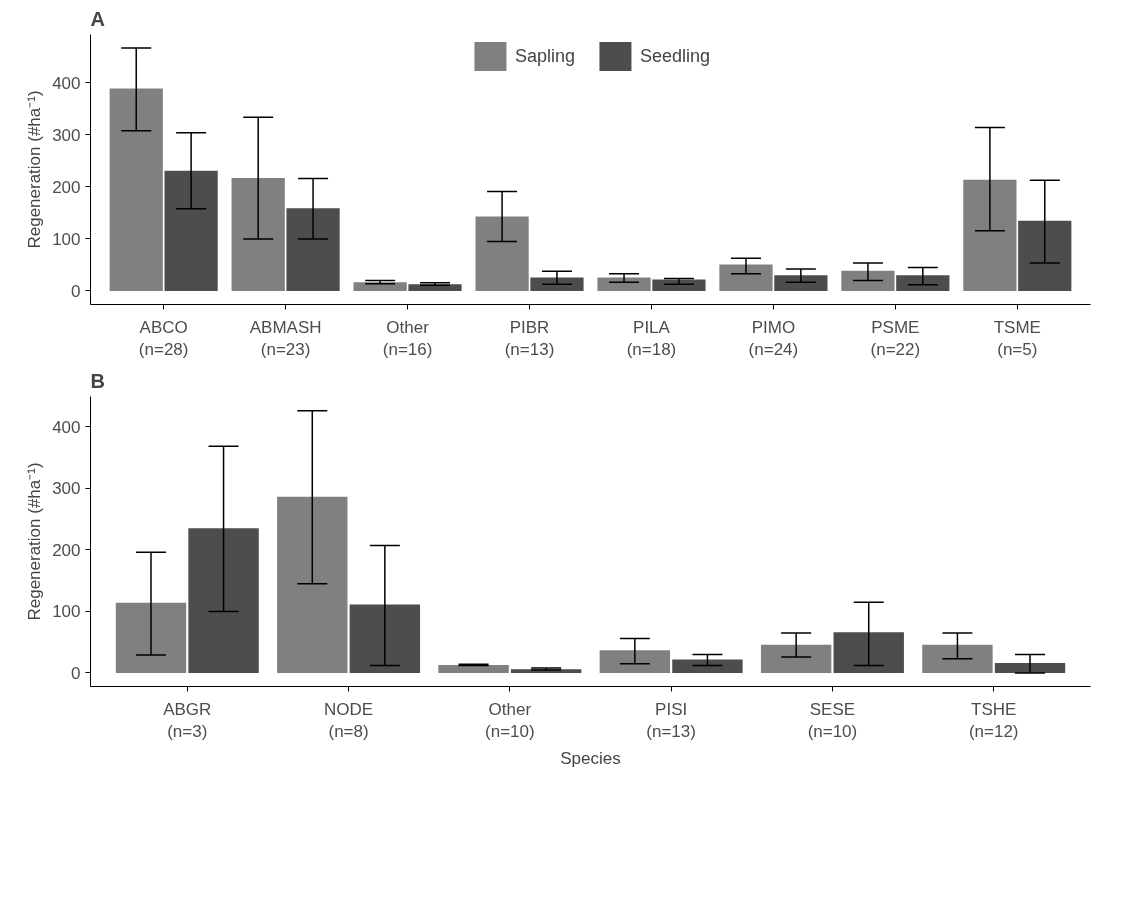 The width and height of the screenshot is (1127, 919). What do you see at coordinates (163, 338) in the screenshot?
I see `x-tick-label: ABCO (n=28)` at bounding box center [163, 338].